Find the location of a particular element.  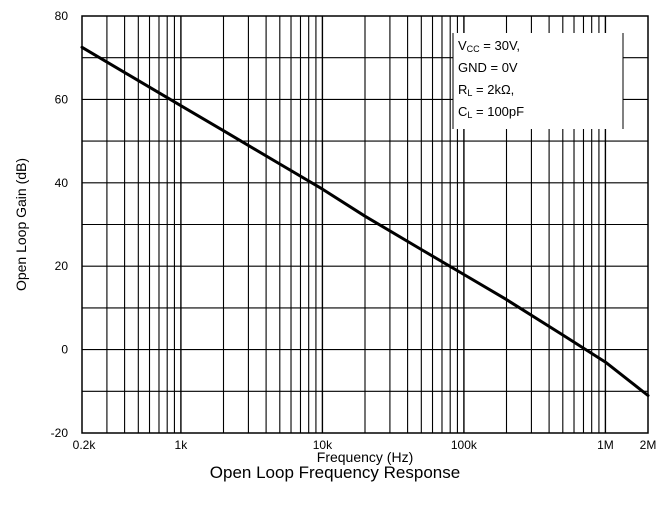

x-tick-label: 100k is located at coordinates (464, 445).